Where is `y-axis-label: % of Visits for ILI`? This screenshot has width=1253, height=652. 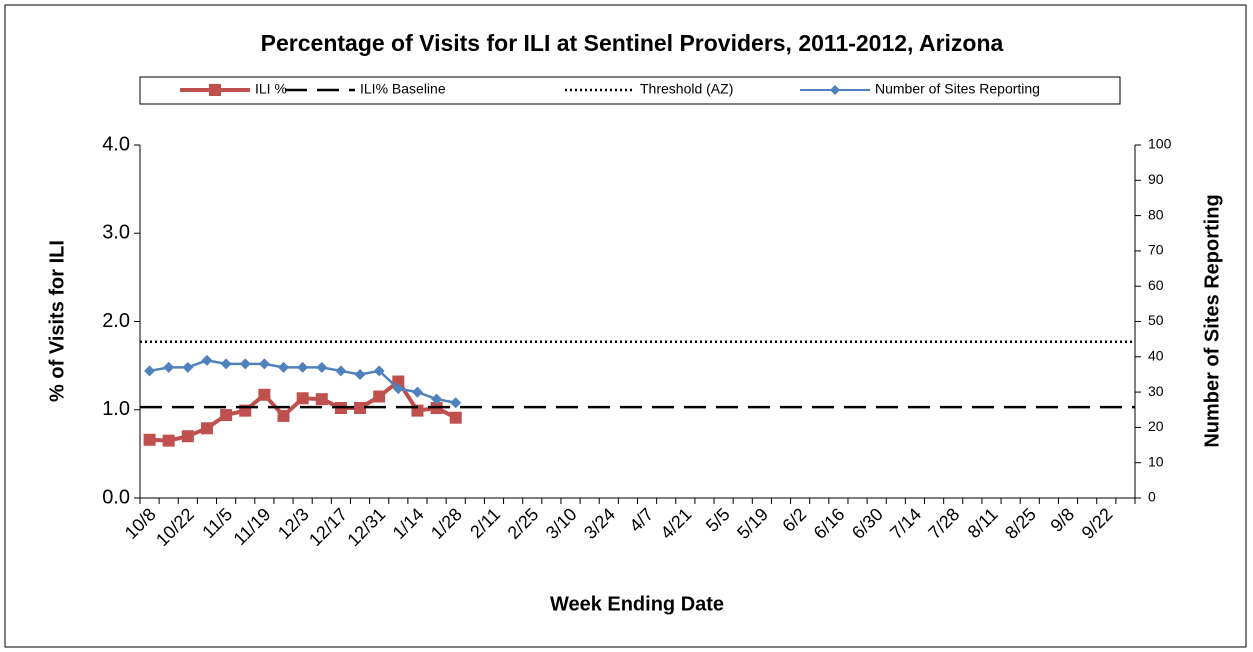 y-axis-label: % of Visits for ILI is located at coordinates (57, 321).